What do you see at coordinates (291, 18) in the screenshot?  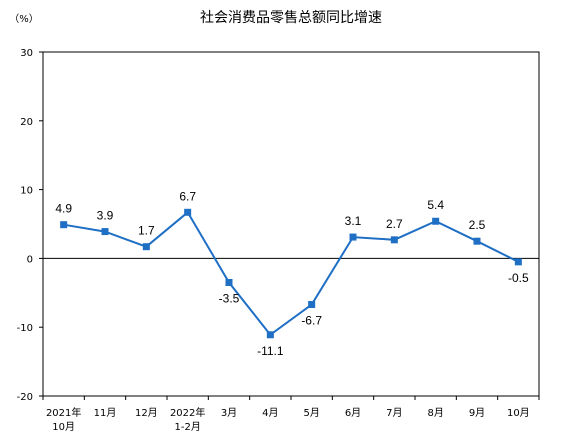 I see `chart-title: 社会消费品零售总额同比增速` at bounding box center [291, 18].